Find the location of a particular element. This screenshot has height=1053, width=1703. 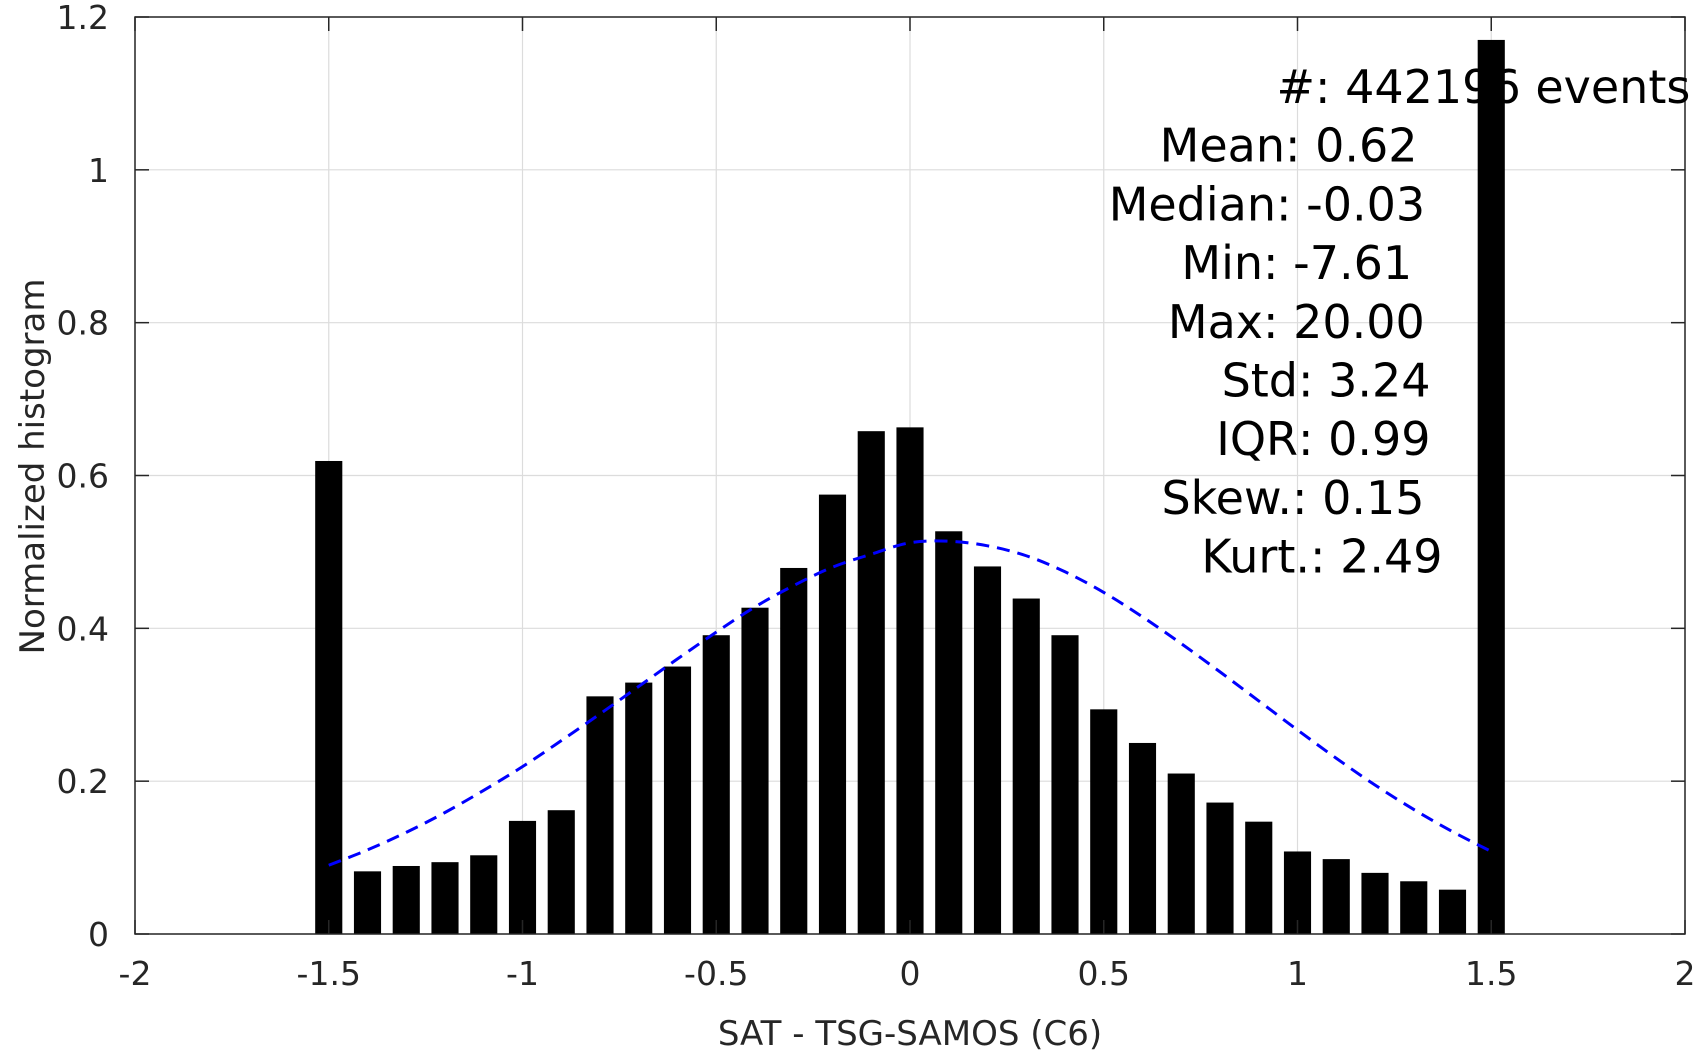

x-tick-label: -2 is located at coordinates (135, 973).